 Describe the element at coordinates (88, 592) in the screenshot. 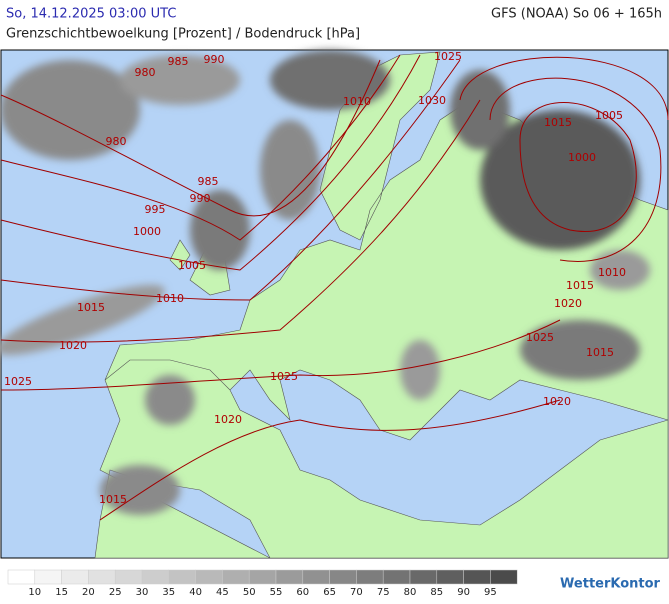

I see `legend-tick-label: 20` at that location.